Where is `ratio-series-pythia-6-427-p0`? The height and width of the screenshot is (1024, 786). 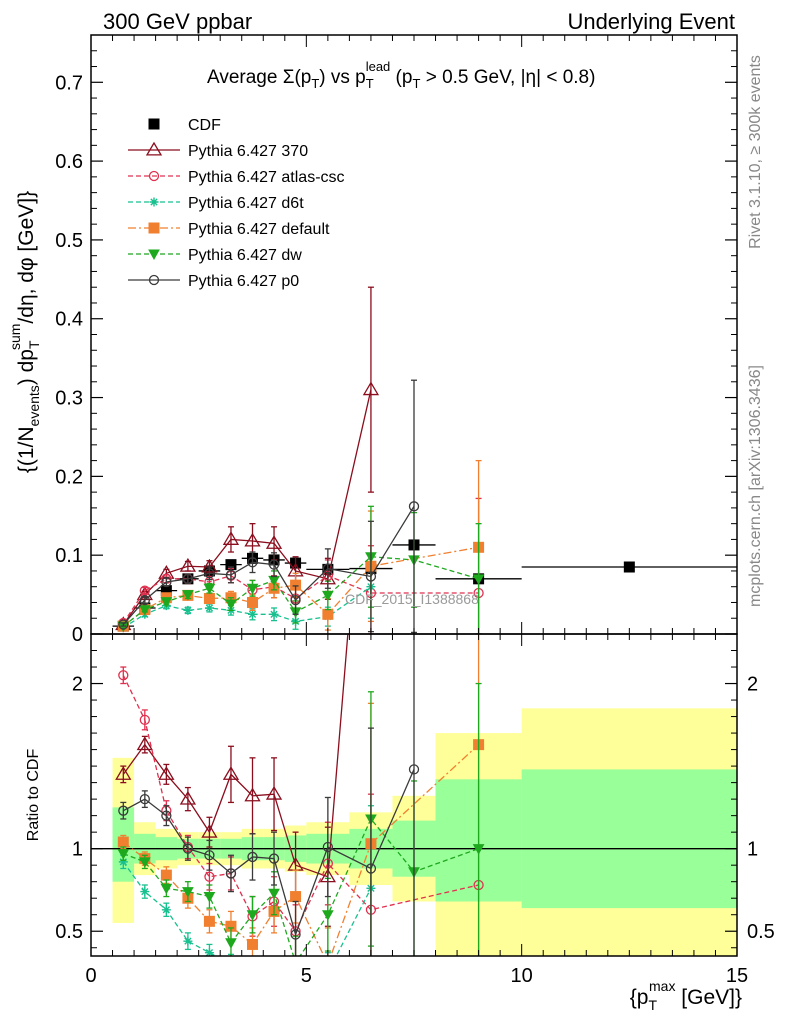
ratio-series-pythia-6-427-p0 is located at coordinates (269, 795).